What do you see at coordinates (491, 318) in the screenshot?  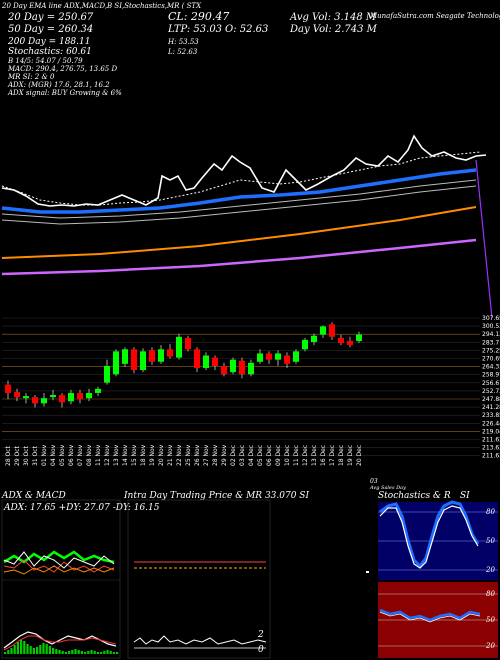 I see `price-axis-label: 307.65` at bounding box center [491, 318].